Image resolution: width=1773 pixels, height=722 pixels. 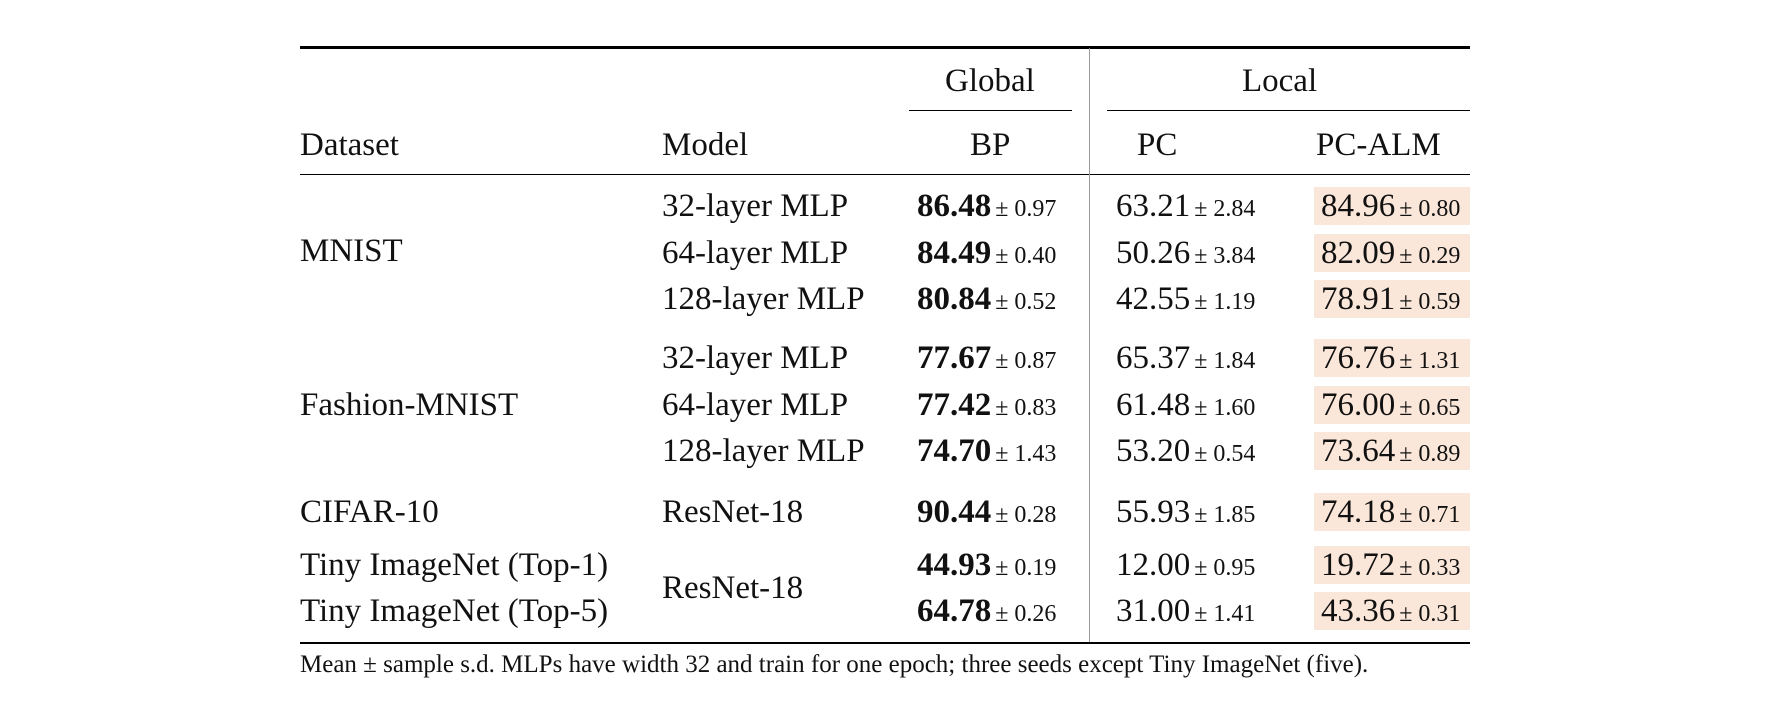 I want to click on pcalm-cell: 76.76 ± 1.31, so click(x=1390, y=358).